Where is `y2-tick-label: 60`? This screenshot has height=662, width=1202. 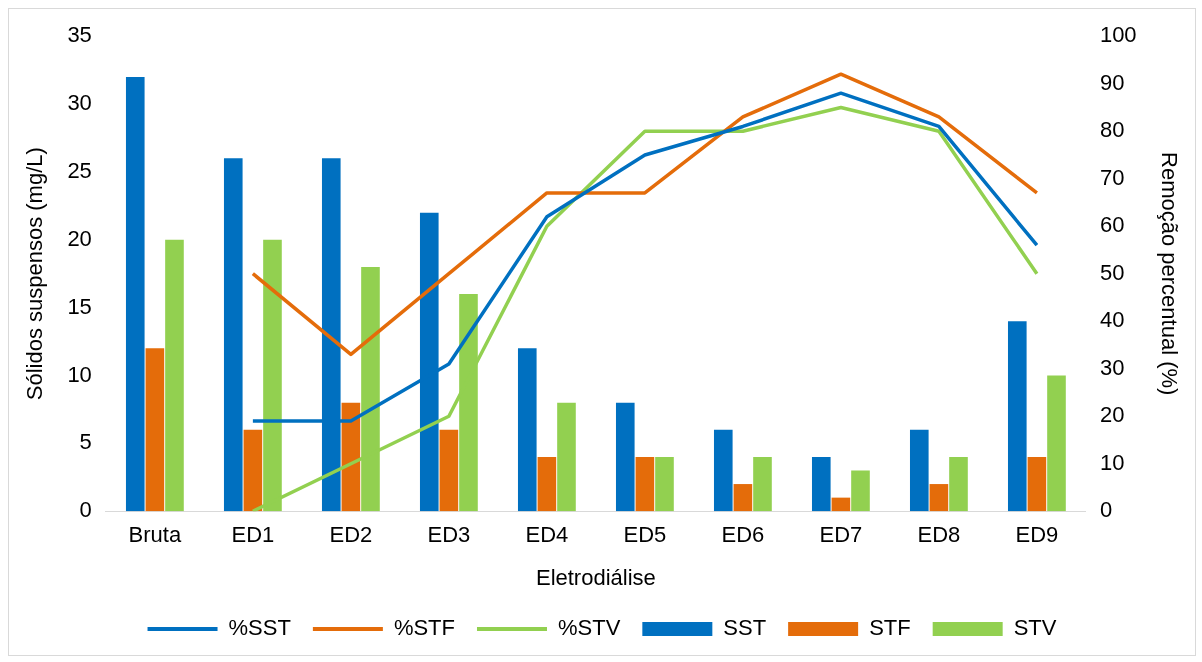
y2-tick-label: 60 is located at coordinates (1112, 225).